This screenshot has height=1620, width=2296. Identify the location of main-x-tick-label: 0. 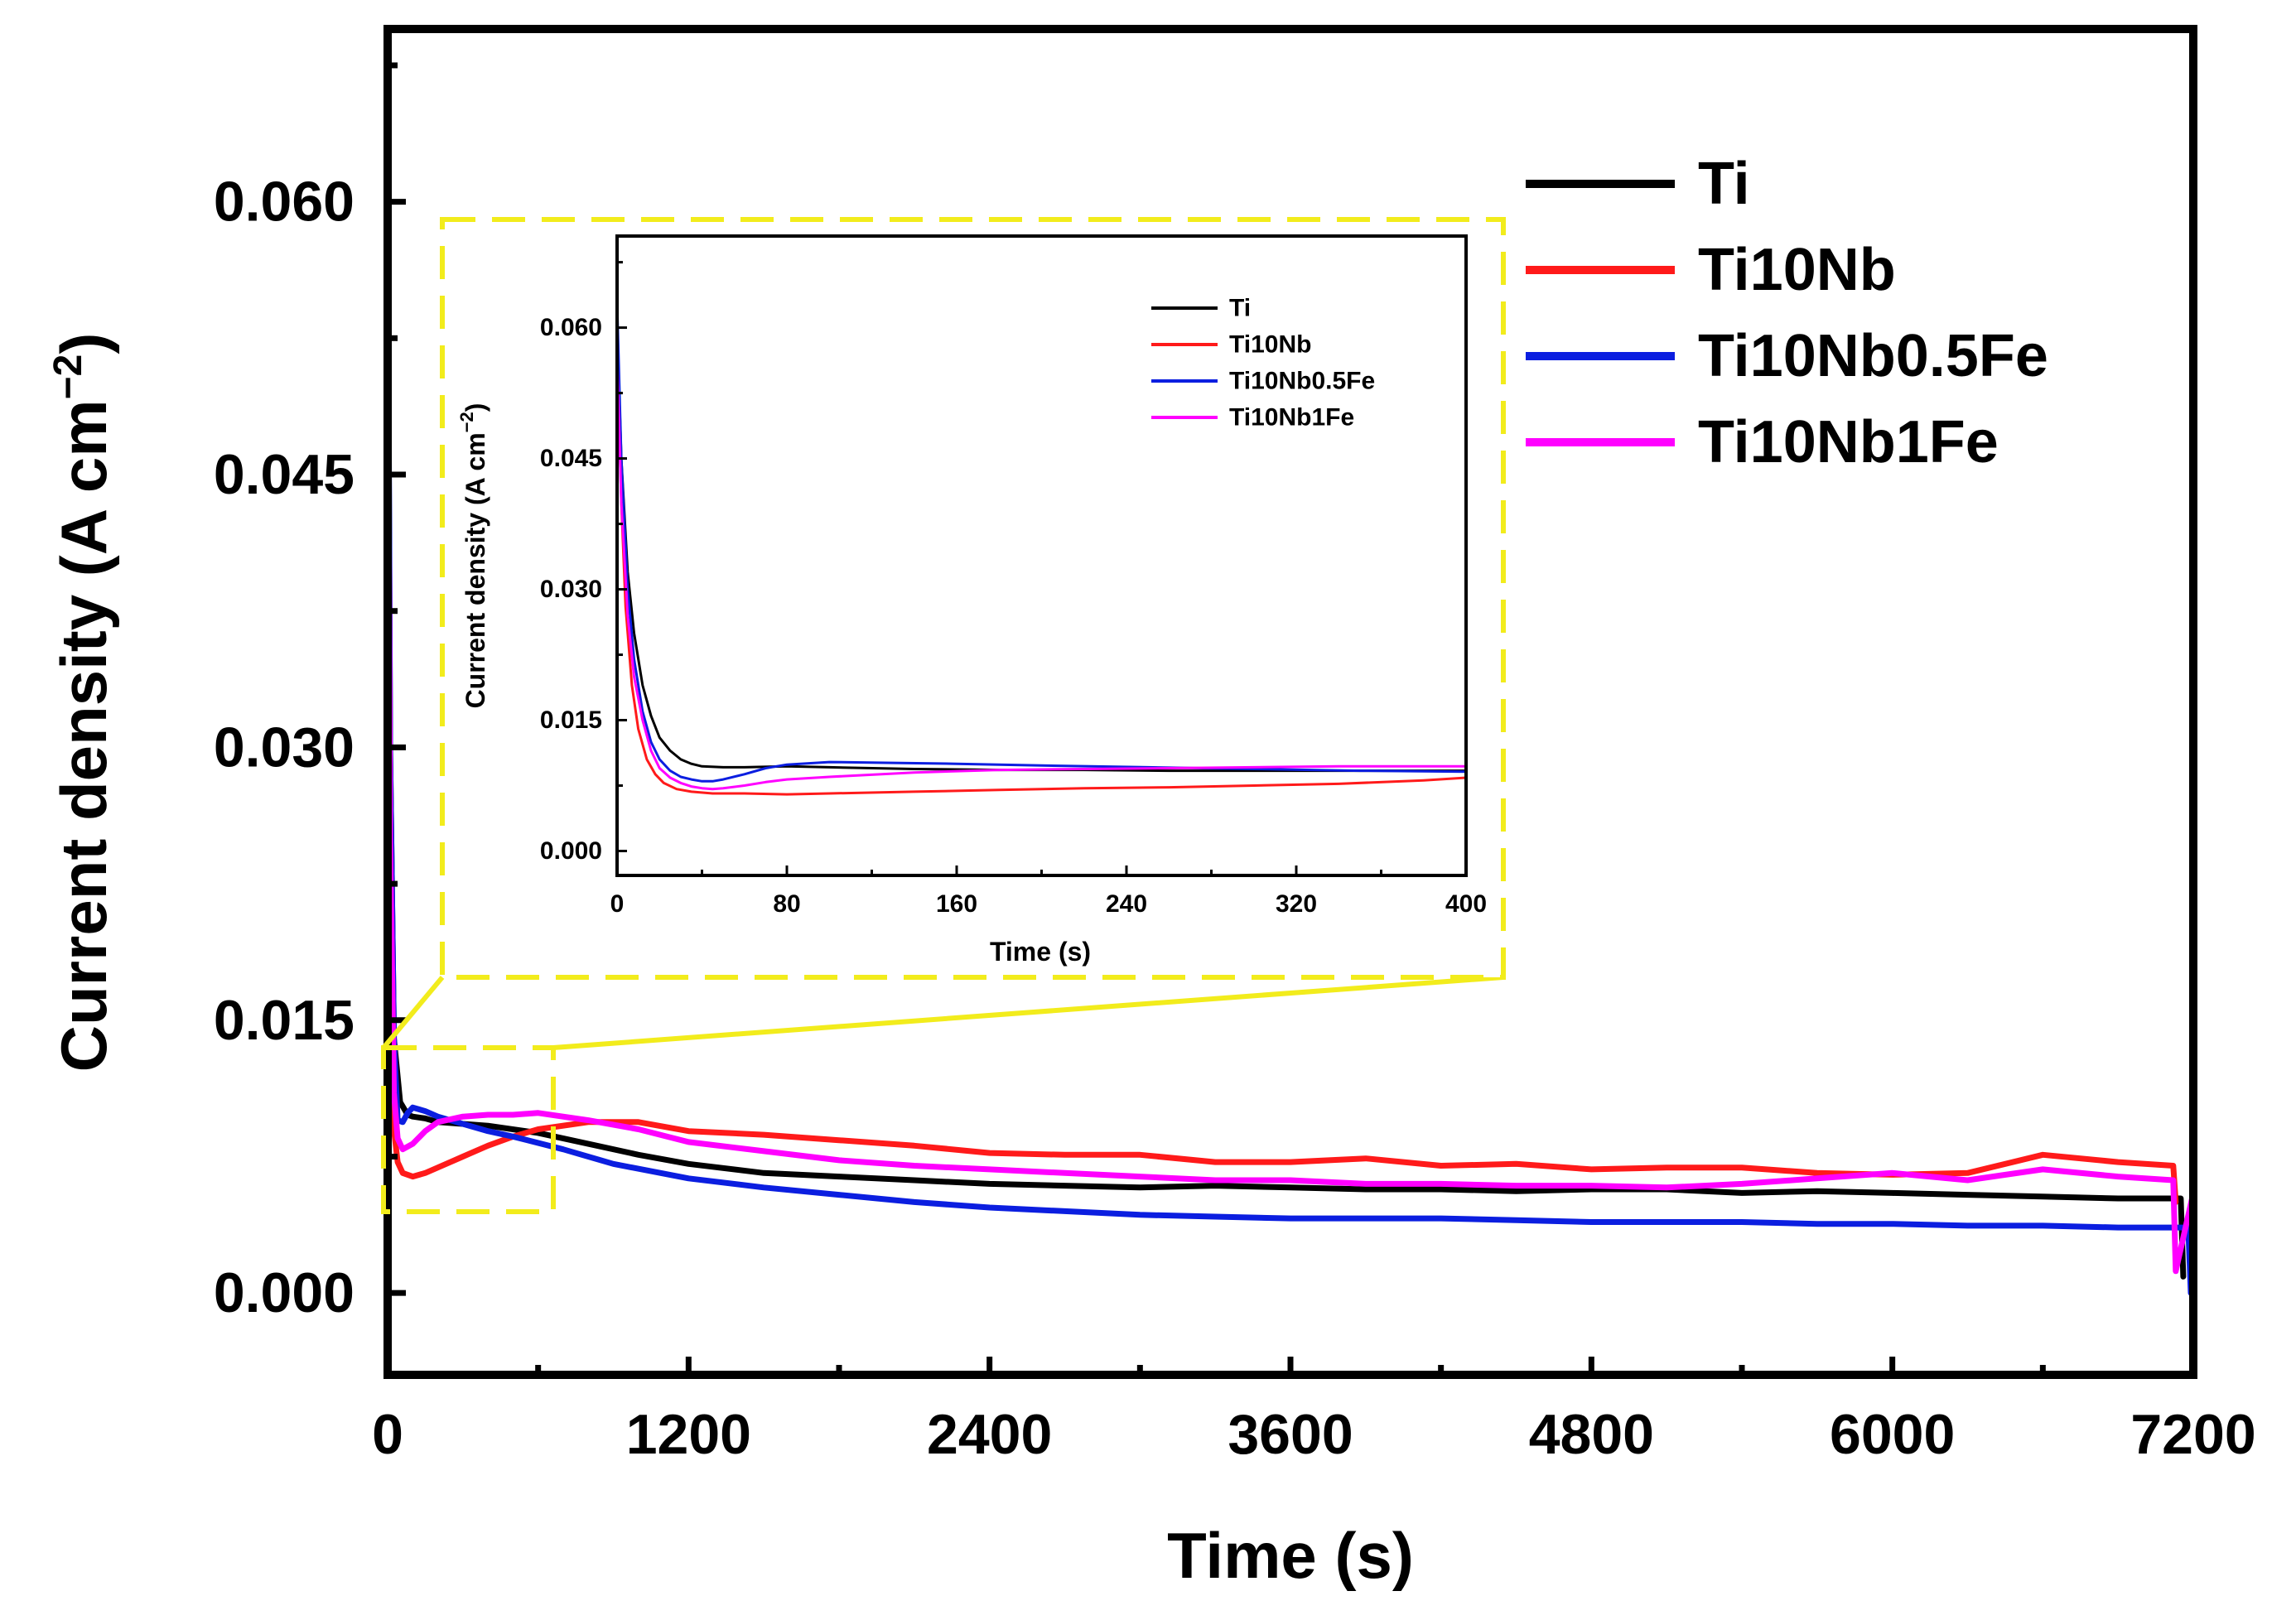
(387, 1434).